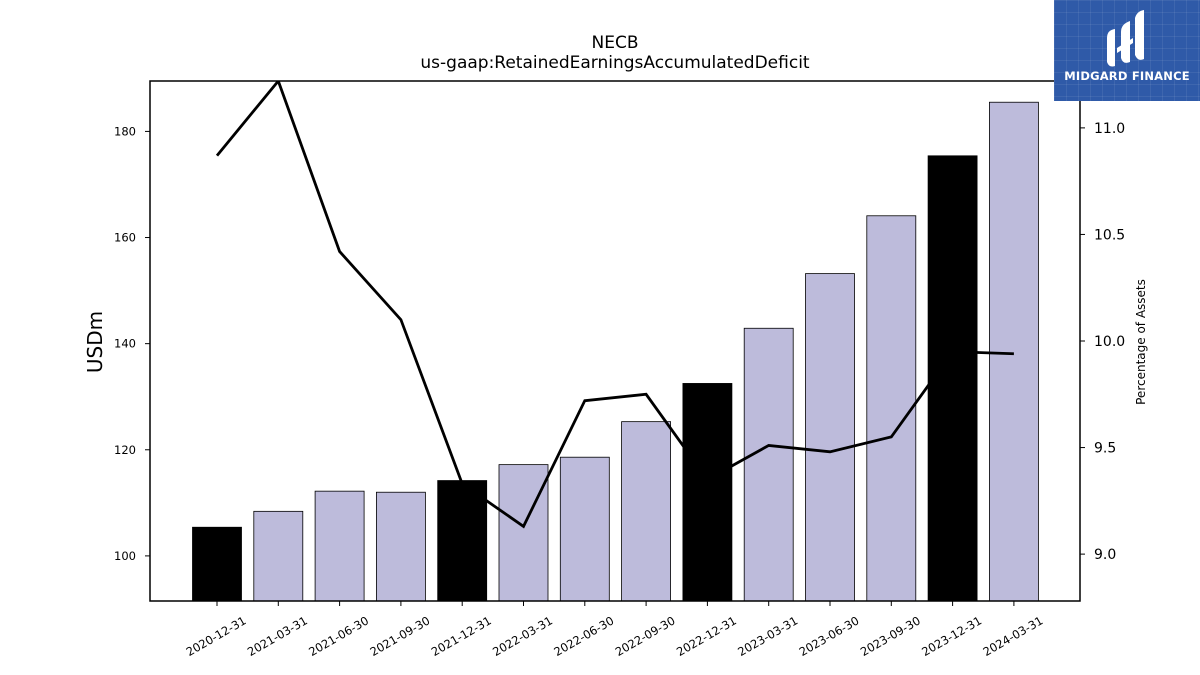  I want to click on x-tick-label: 2021-09-30, so click(400, 636).